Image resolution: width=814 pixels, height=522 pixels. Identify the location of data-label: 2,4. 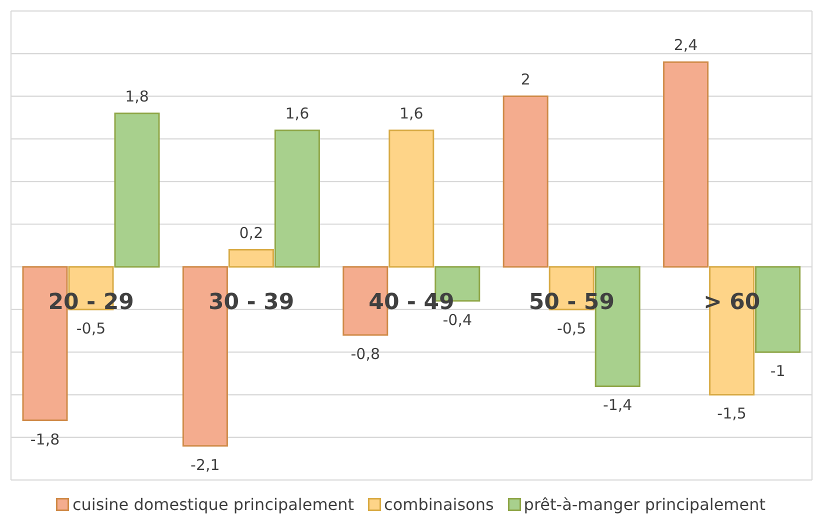
(686, 45).